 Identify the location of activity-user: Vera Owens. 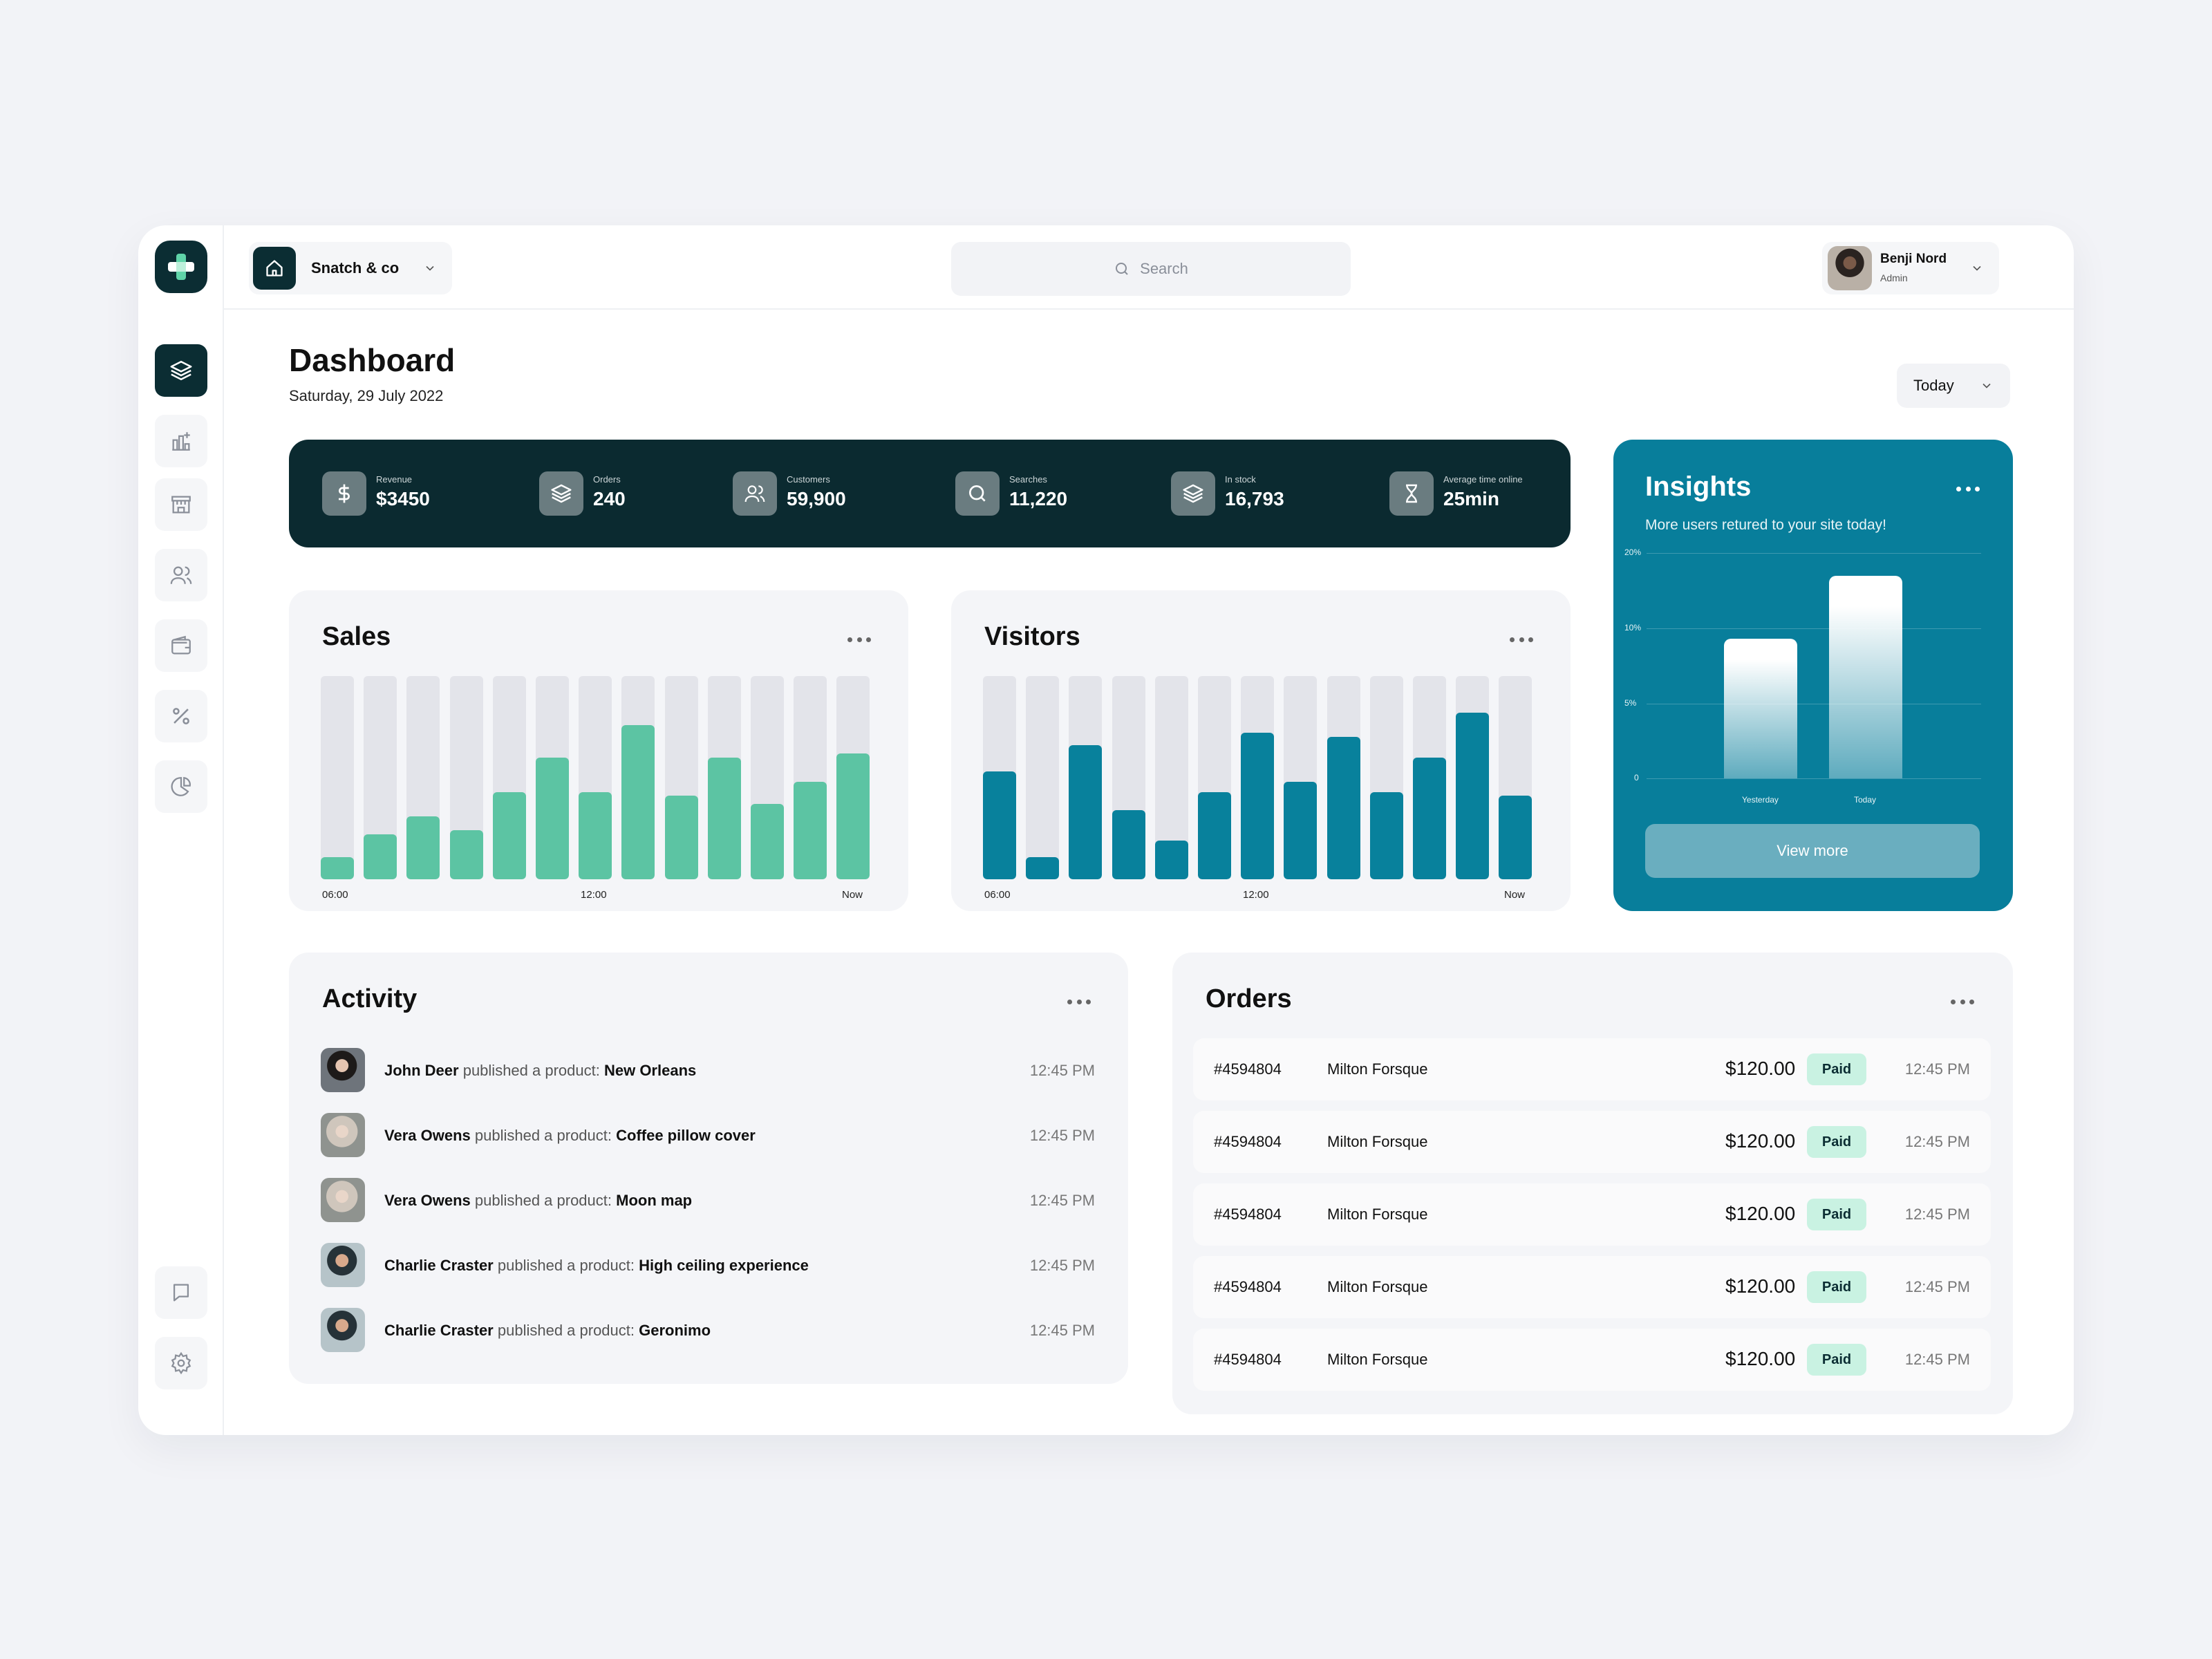
(427, 1200).